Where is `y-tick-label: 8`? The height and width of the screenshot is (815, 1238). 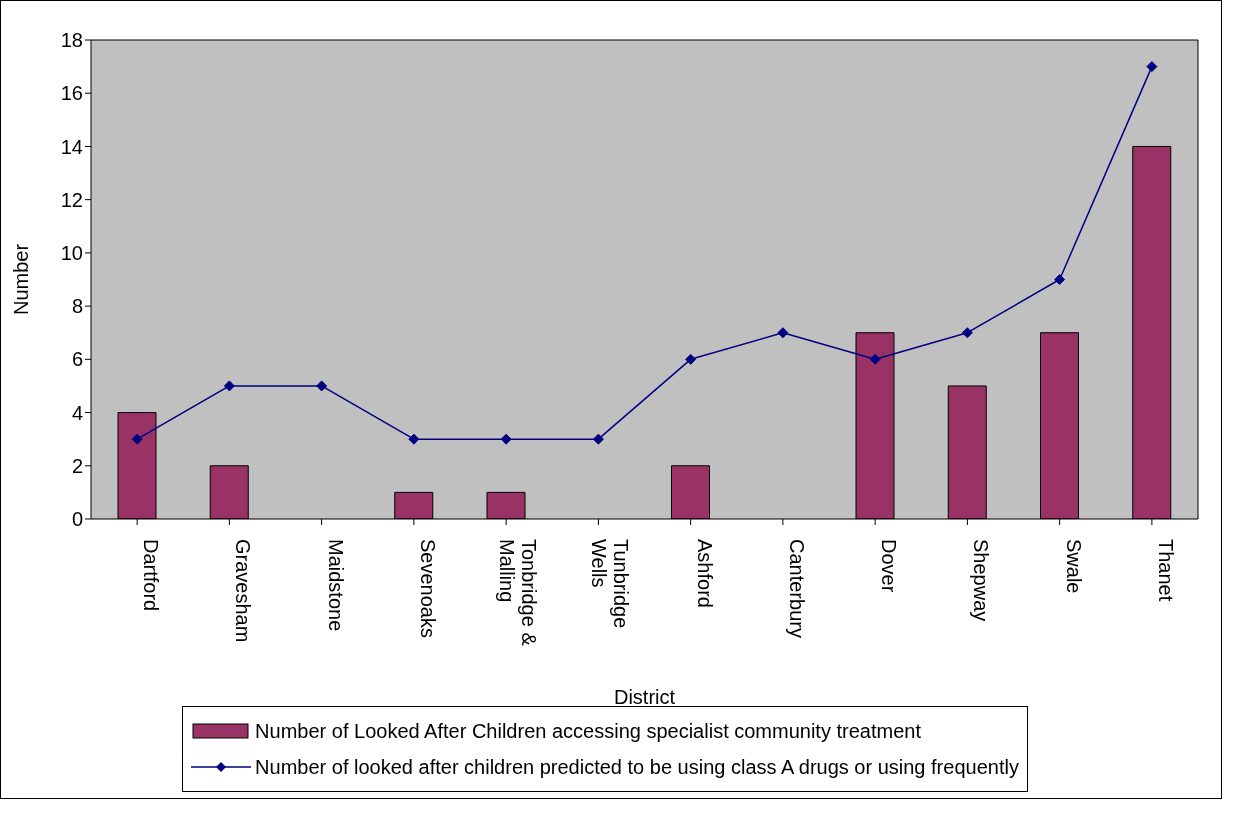
y-tick-label: 8 is located at coordinates (77, 306).